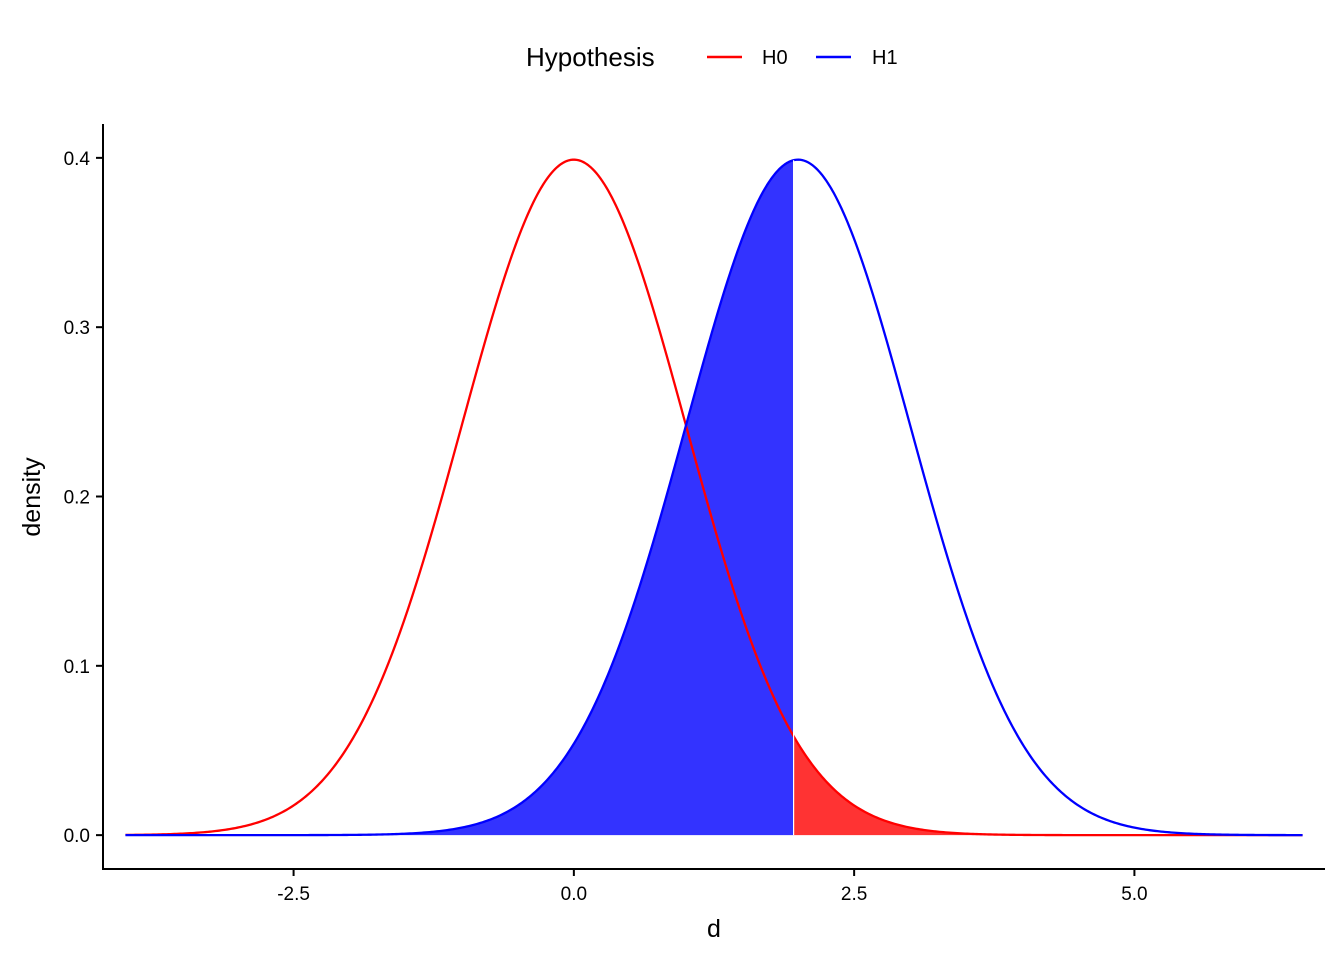 Image resolution: width=1344 pixels, height=960 pixels. I want to click on y-tick-label: 0.0, so click(77, 836).